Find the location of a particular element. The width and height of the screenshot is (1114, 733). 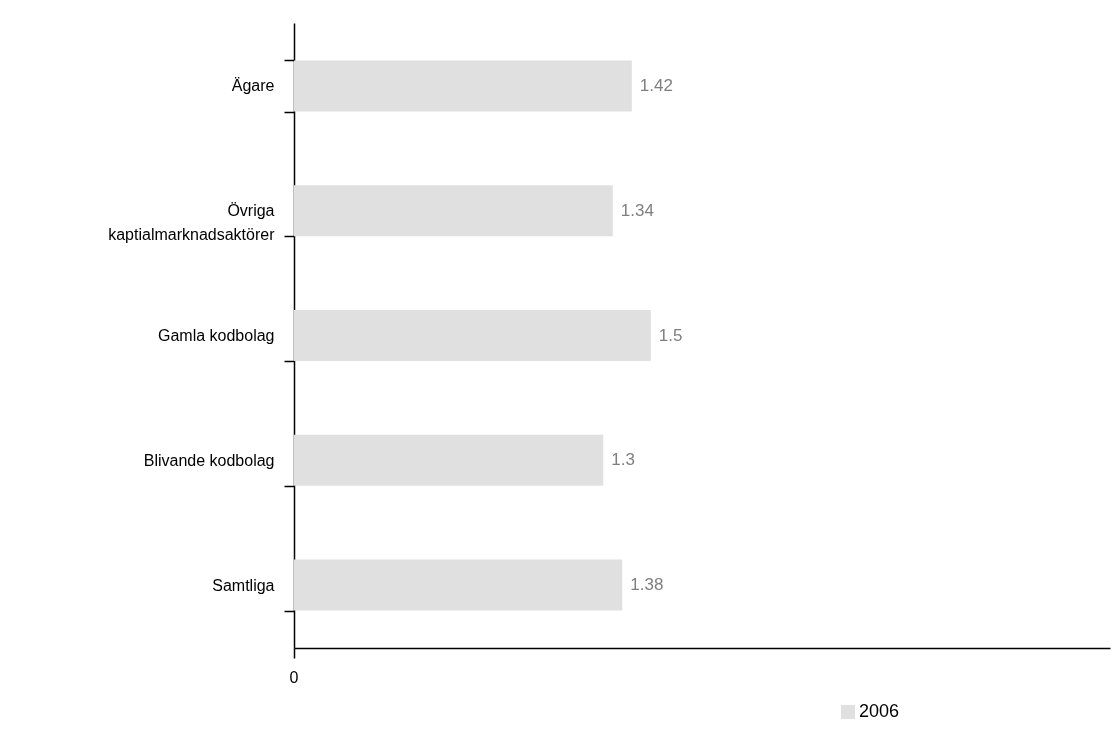

y-tick-label: Övriga kaptialmarknadsaktörer is located at coordinates (192, 223).